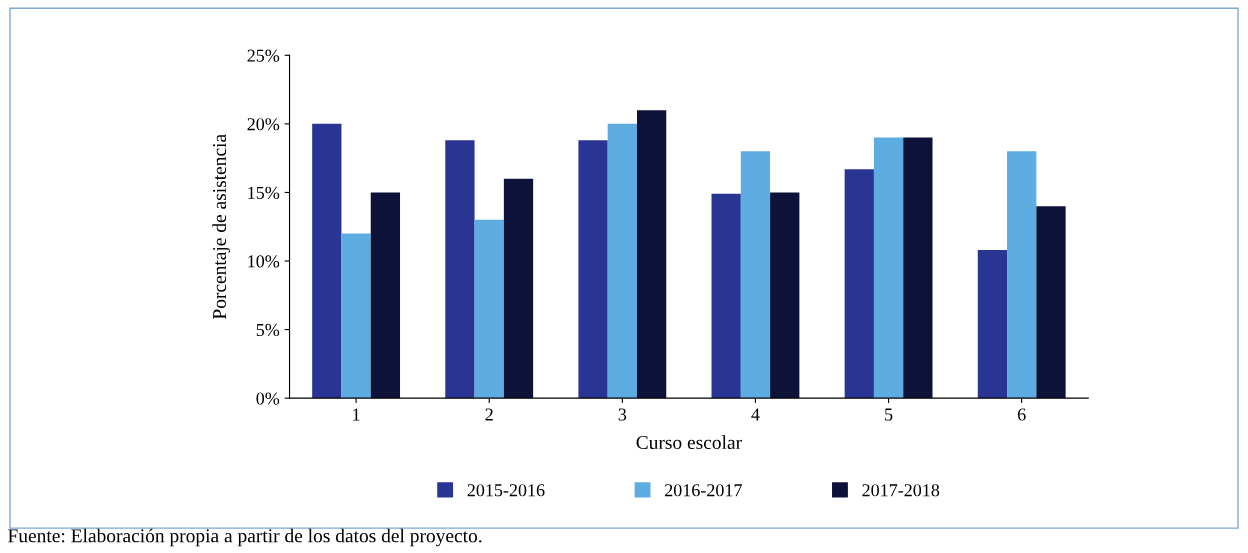 This screenshot has height=553, width=1248. What do you see at coordinates (264, 261) in the screenshot?
I see `y-tick-label: 10%` at bounding box center [264, 261].